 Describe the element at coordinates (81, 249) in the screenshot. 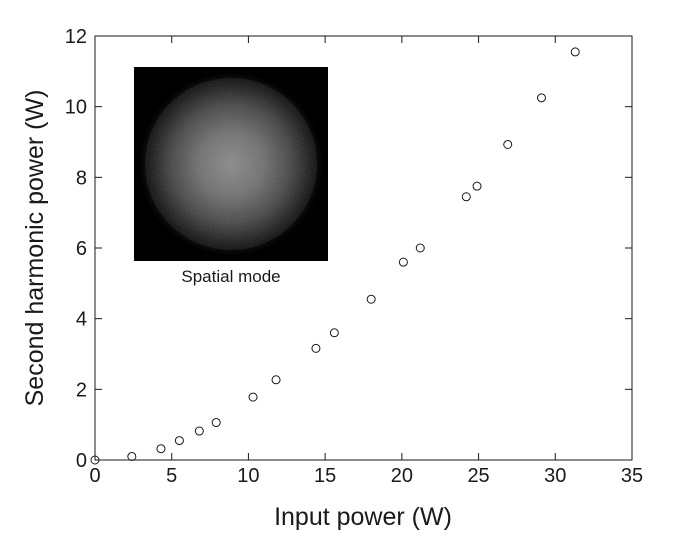

I see `y-tick-label: 6` at that location.